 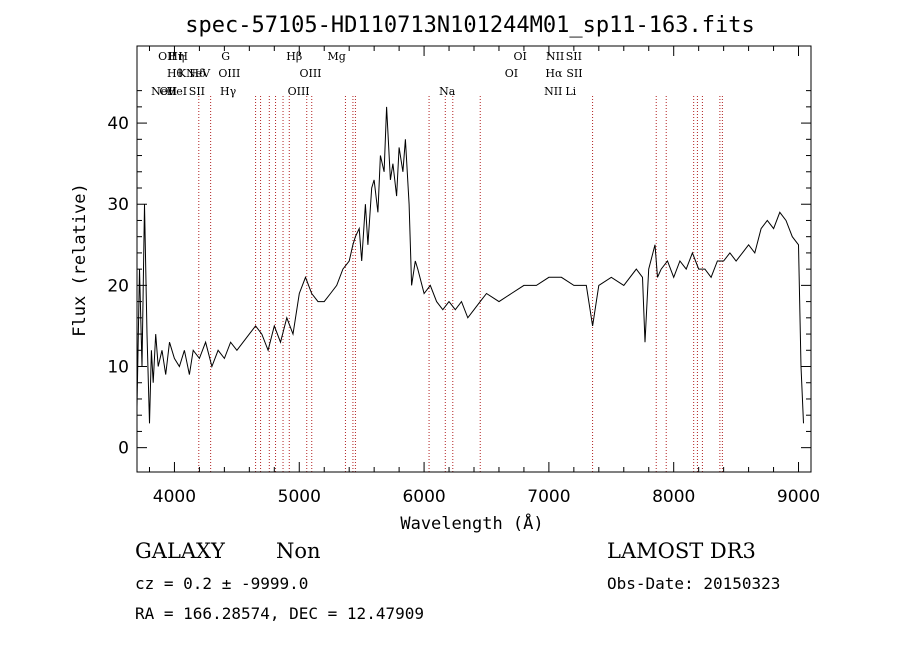 What do you see at coordinates (80, 260) in the screenshot?
I see `y-axis-label: Flux (relative)` at bounding box center [80, 260].